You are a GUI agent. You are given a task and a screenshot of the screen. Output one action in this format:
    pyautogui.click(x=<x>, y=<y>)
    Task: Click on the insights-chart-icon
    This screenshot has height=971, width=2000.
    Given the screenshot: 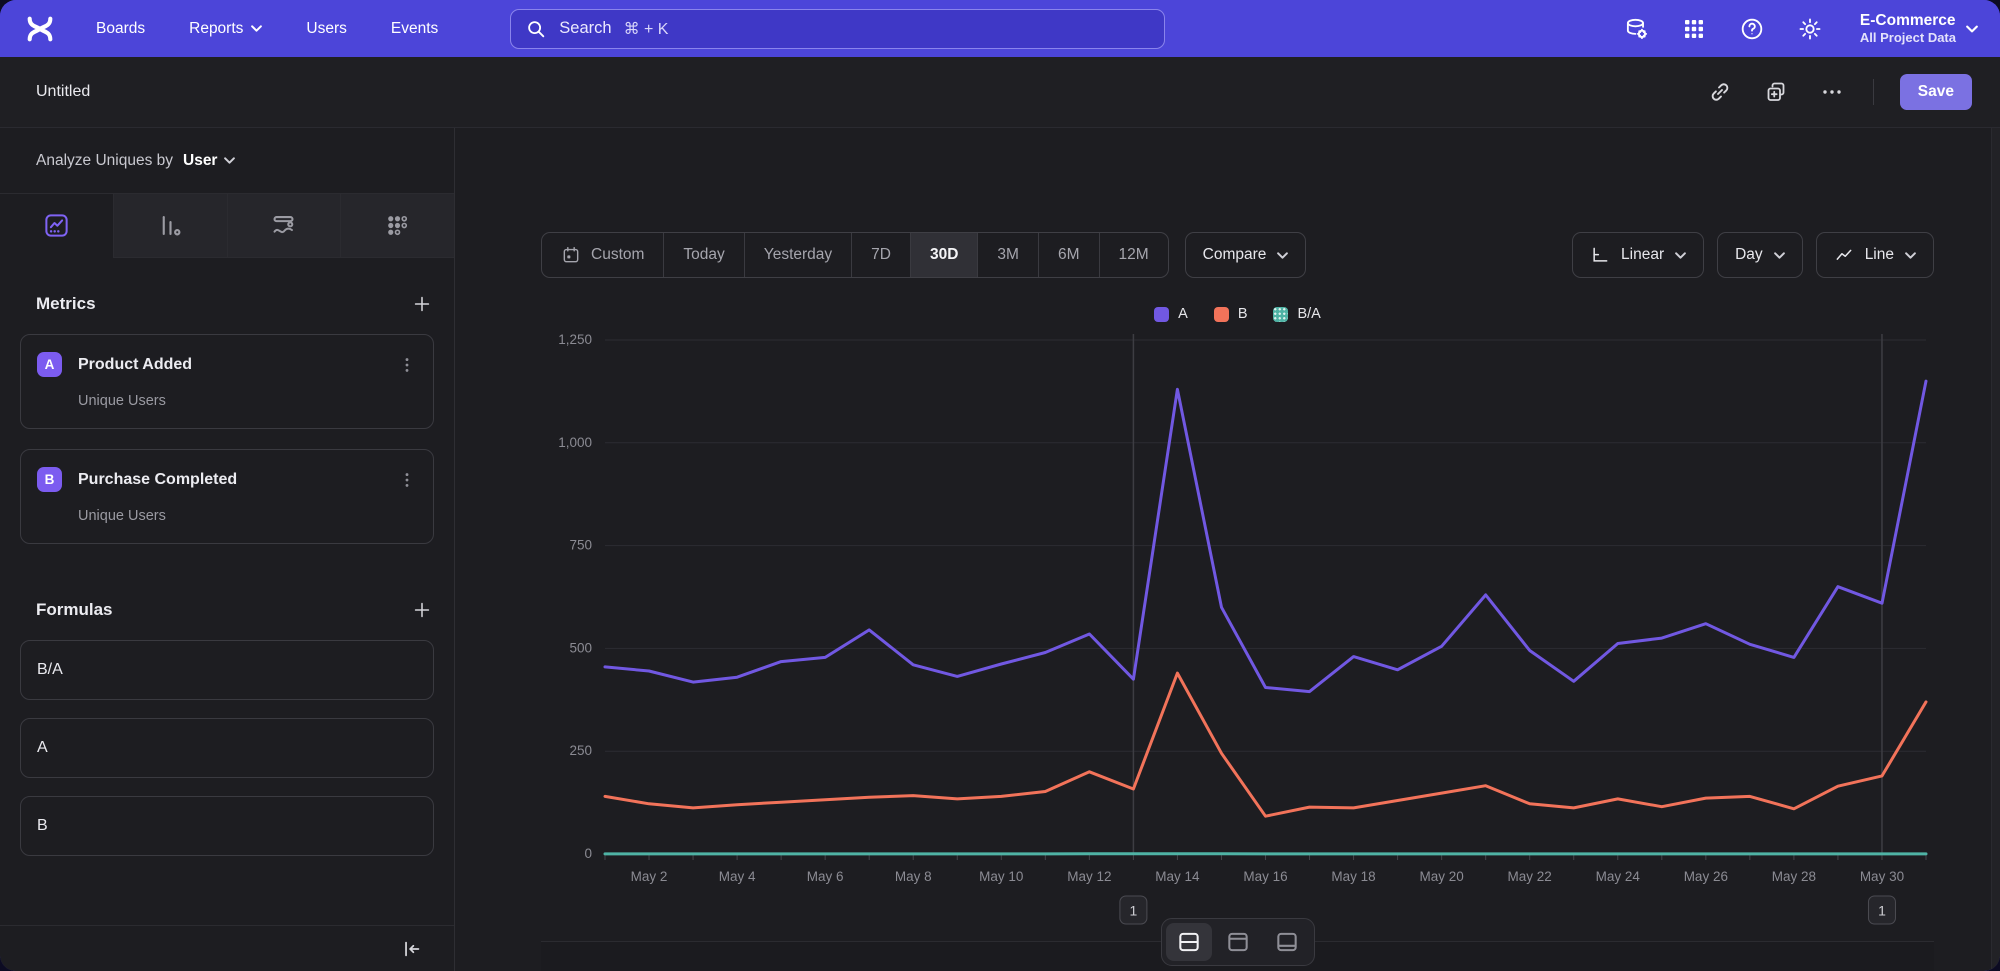 What is the action you would take?
    pyautogui.click(x=56, y=225)
    